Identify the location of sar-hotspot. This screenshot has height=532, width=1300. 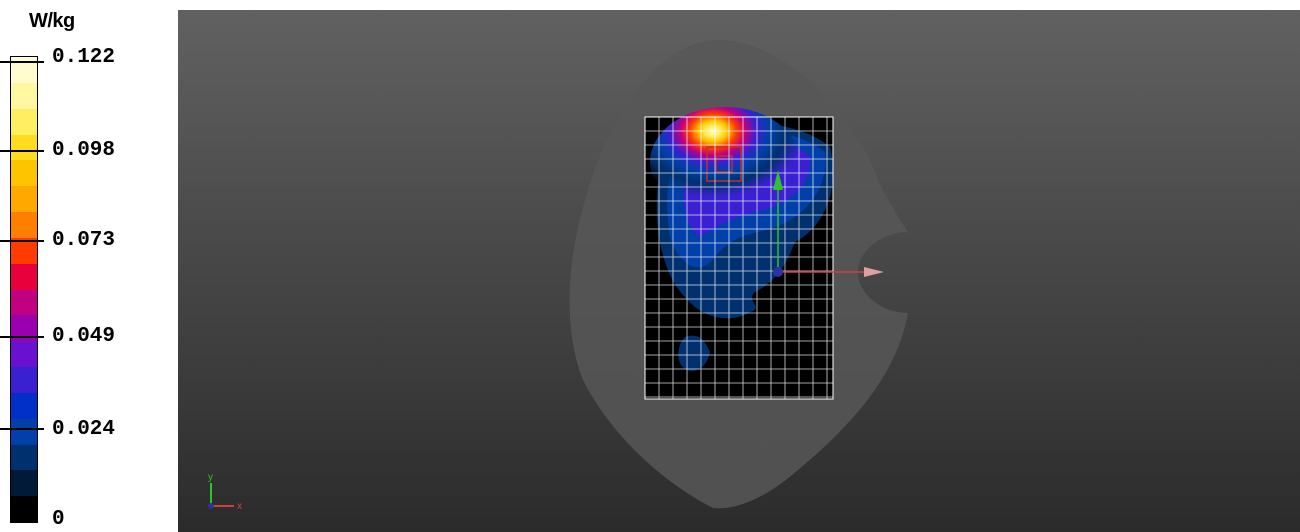
(725, 162).